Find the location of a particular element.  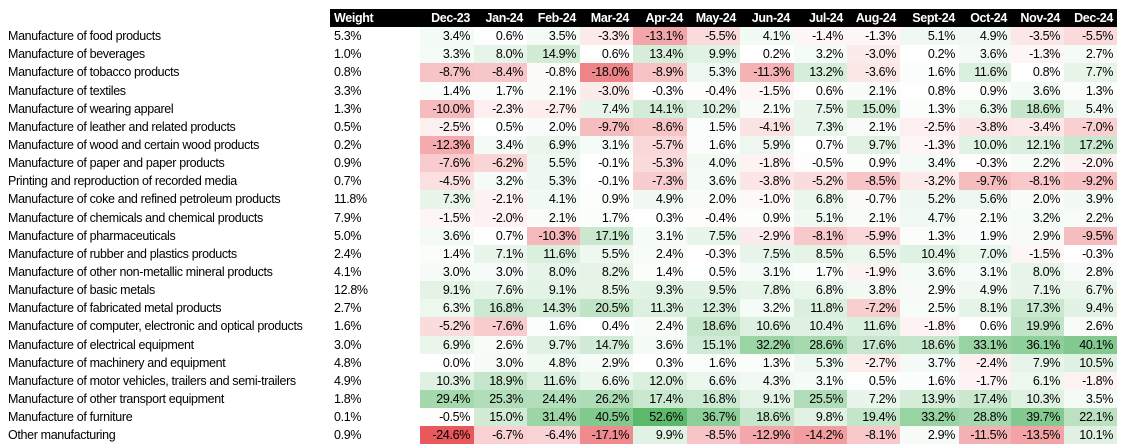

heatmap-cell: -4.5% is located at coordinates (447, 181).